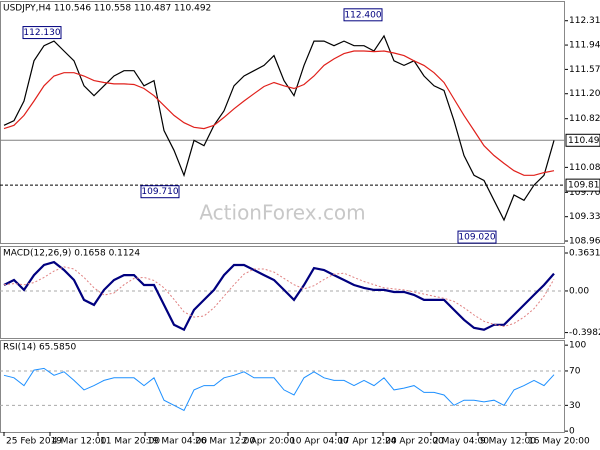 The height and width of the screenshot is (450, 600). What do you see at coordinates (584, 242) in the screenshot?
I see `y-tick-label: 108.960` at bounding box center [584, 242].